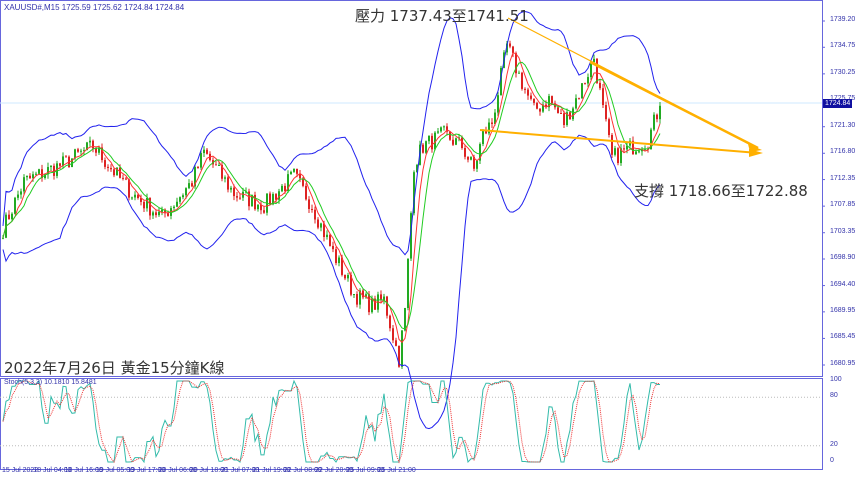 This screenshot has width=865, height=480. Describe the element at coordinates (843, 337) in the screenshot. I see `price-tick: 1685.45` at that location.